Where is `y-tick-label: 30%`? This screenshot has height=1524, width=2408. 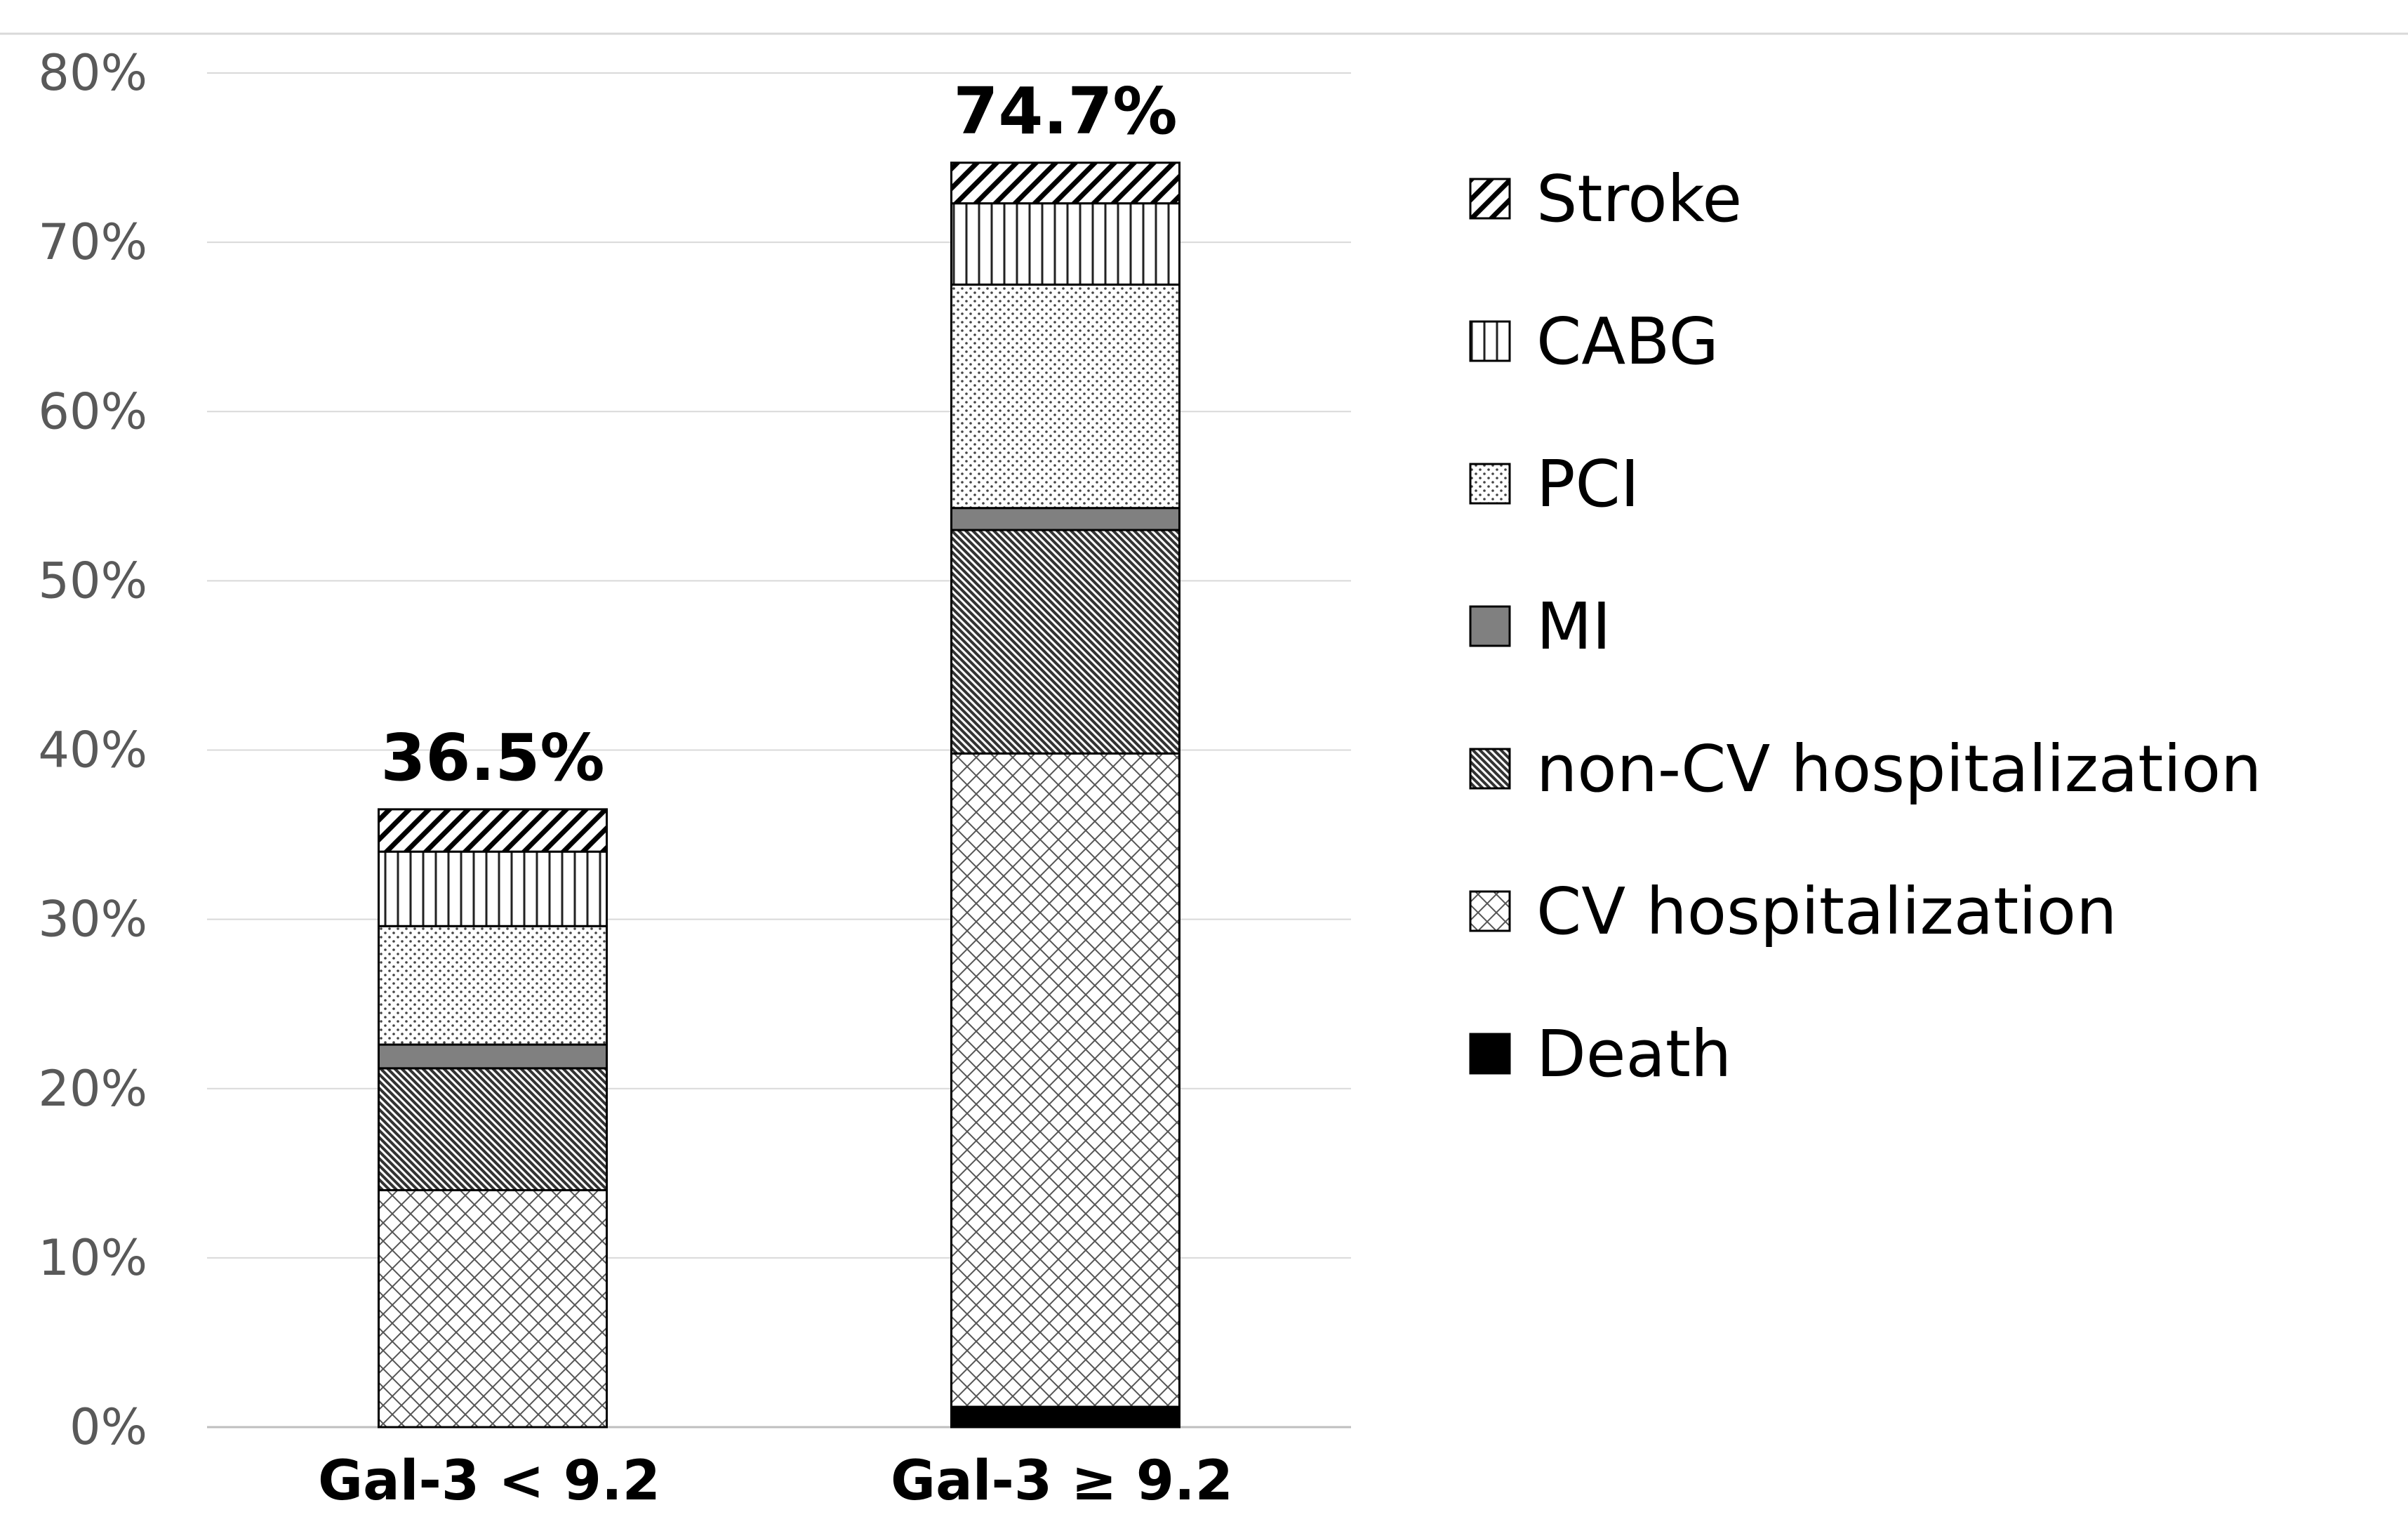
y-tick-label: 30% is located at coordinates (92, 920).